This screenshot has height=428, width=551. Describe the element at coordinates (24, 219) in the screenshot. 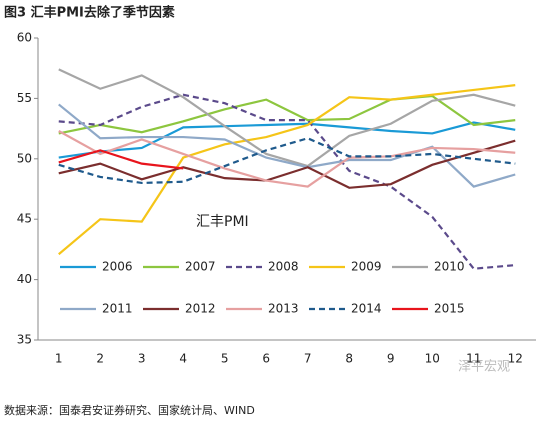

I see `y-tick-label: 45` at that location.